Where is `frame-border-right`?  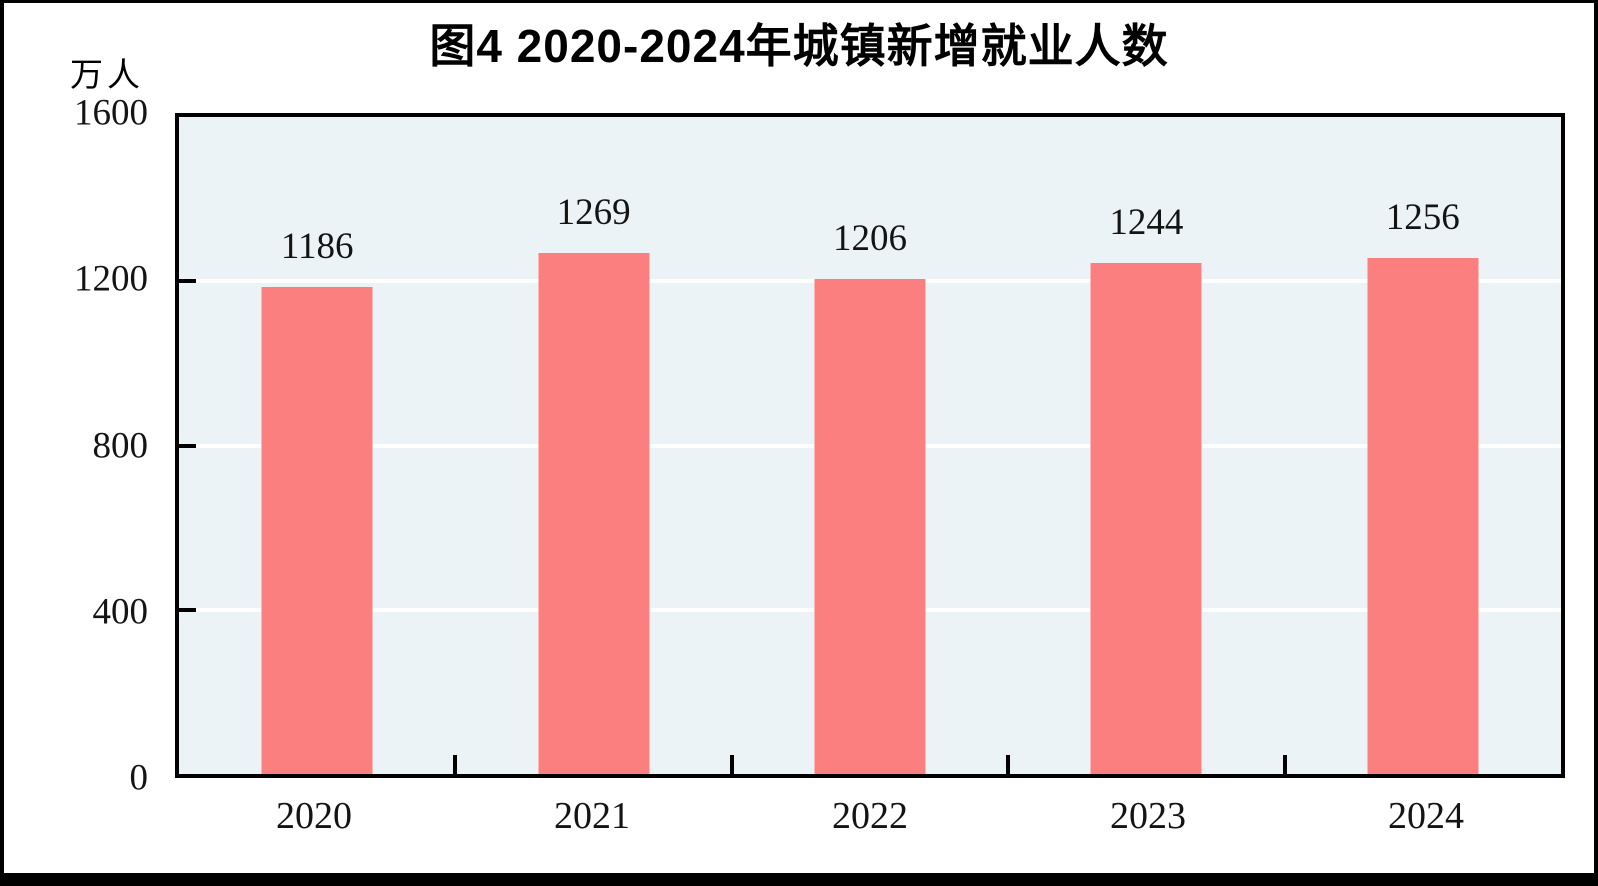 frame-border-right is located at coordinates (1596, 443).